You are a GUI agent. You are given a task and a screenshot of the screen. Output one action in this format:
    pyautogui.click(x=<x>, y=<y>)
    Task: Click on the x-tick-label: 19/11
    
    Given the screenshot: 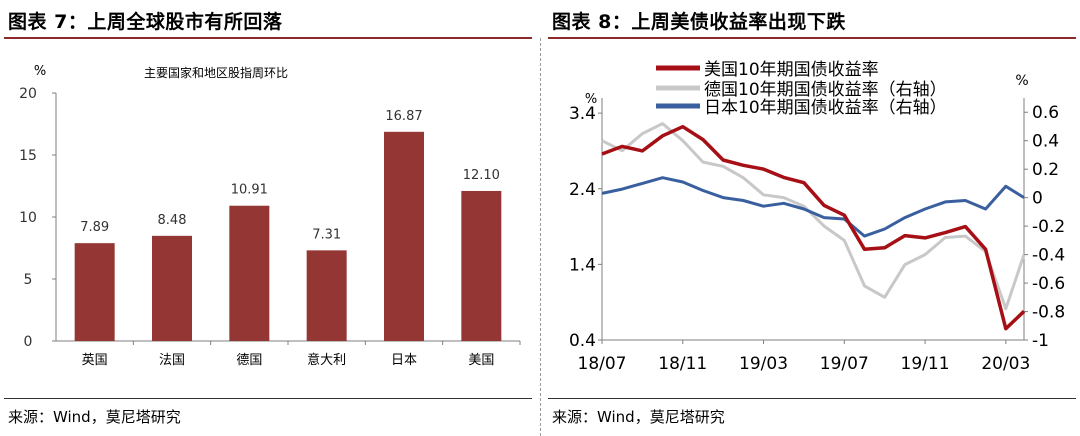 What is the action you would take?
    pyautogui.click(x=925, y=364)
    